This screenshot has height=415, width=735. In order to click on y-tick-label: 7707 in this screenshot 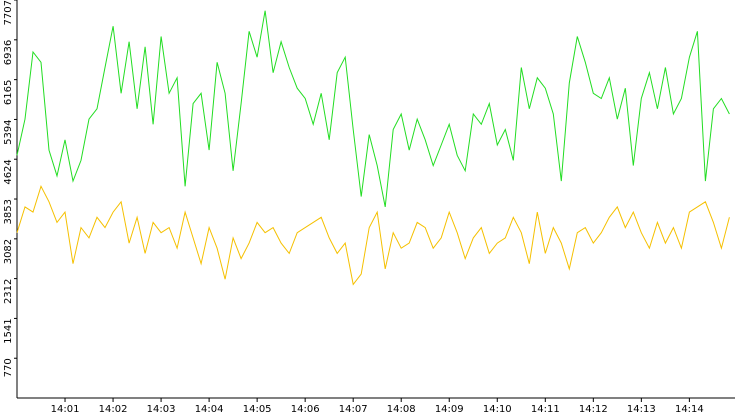, I will do `click(8, 12)`.